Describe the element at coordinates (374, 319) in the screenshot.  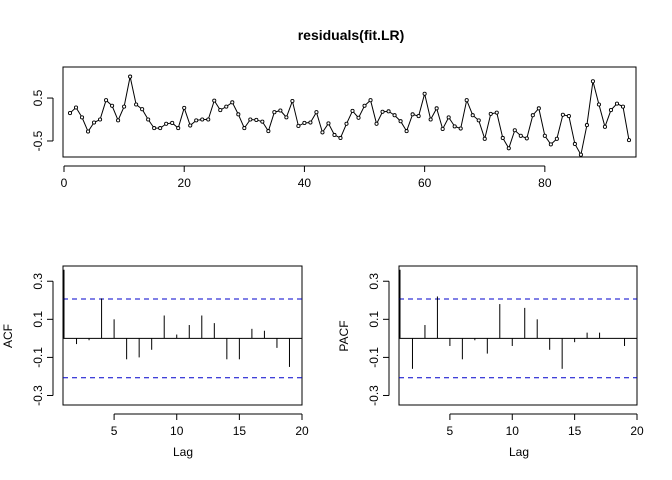
I see `y-tick-label: 0.1` at that location.